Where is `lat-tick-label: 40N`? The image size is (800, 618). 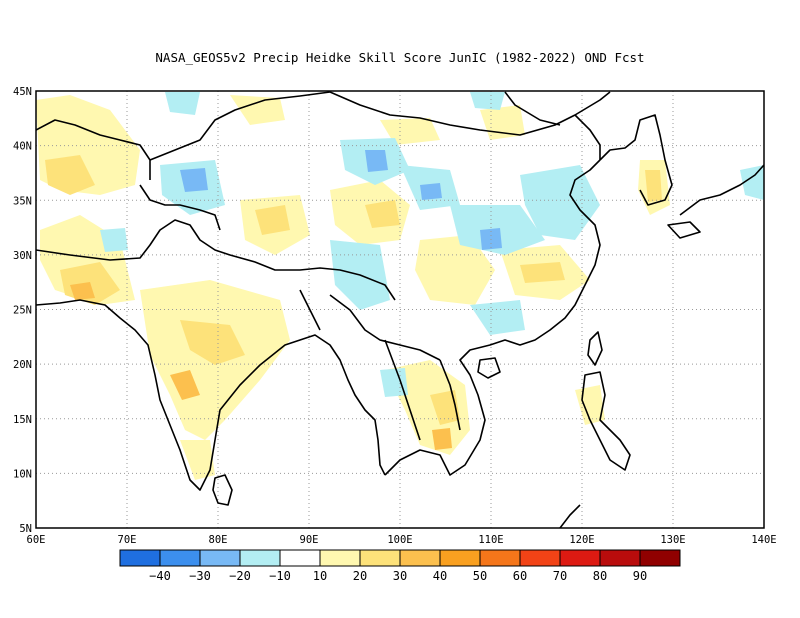 lat-tick-label: 40N is located at coordinates (22, 147).